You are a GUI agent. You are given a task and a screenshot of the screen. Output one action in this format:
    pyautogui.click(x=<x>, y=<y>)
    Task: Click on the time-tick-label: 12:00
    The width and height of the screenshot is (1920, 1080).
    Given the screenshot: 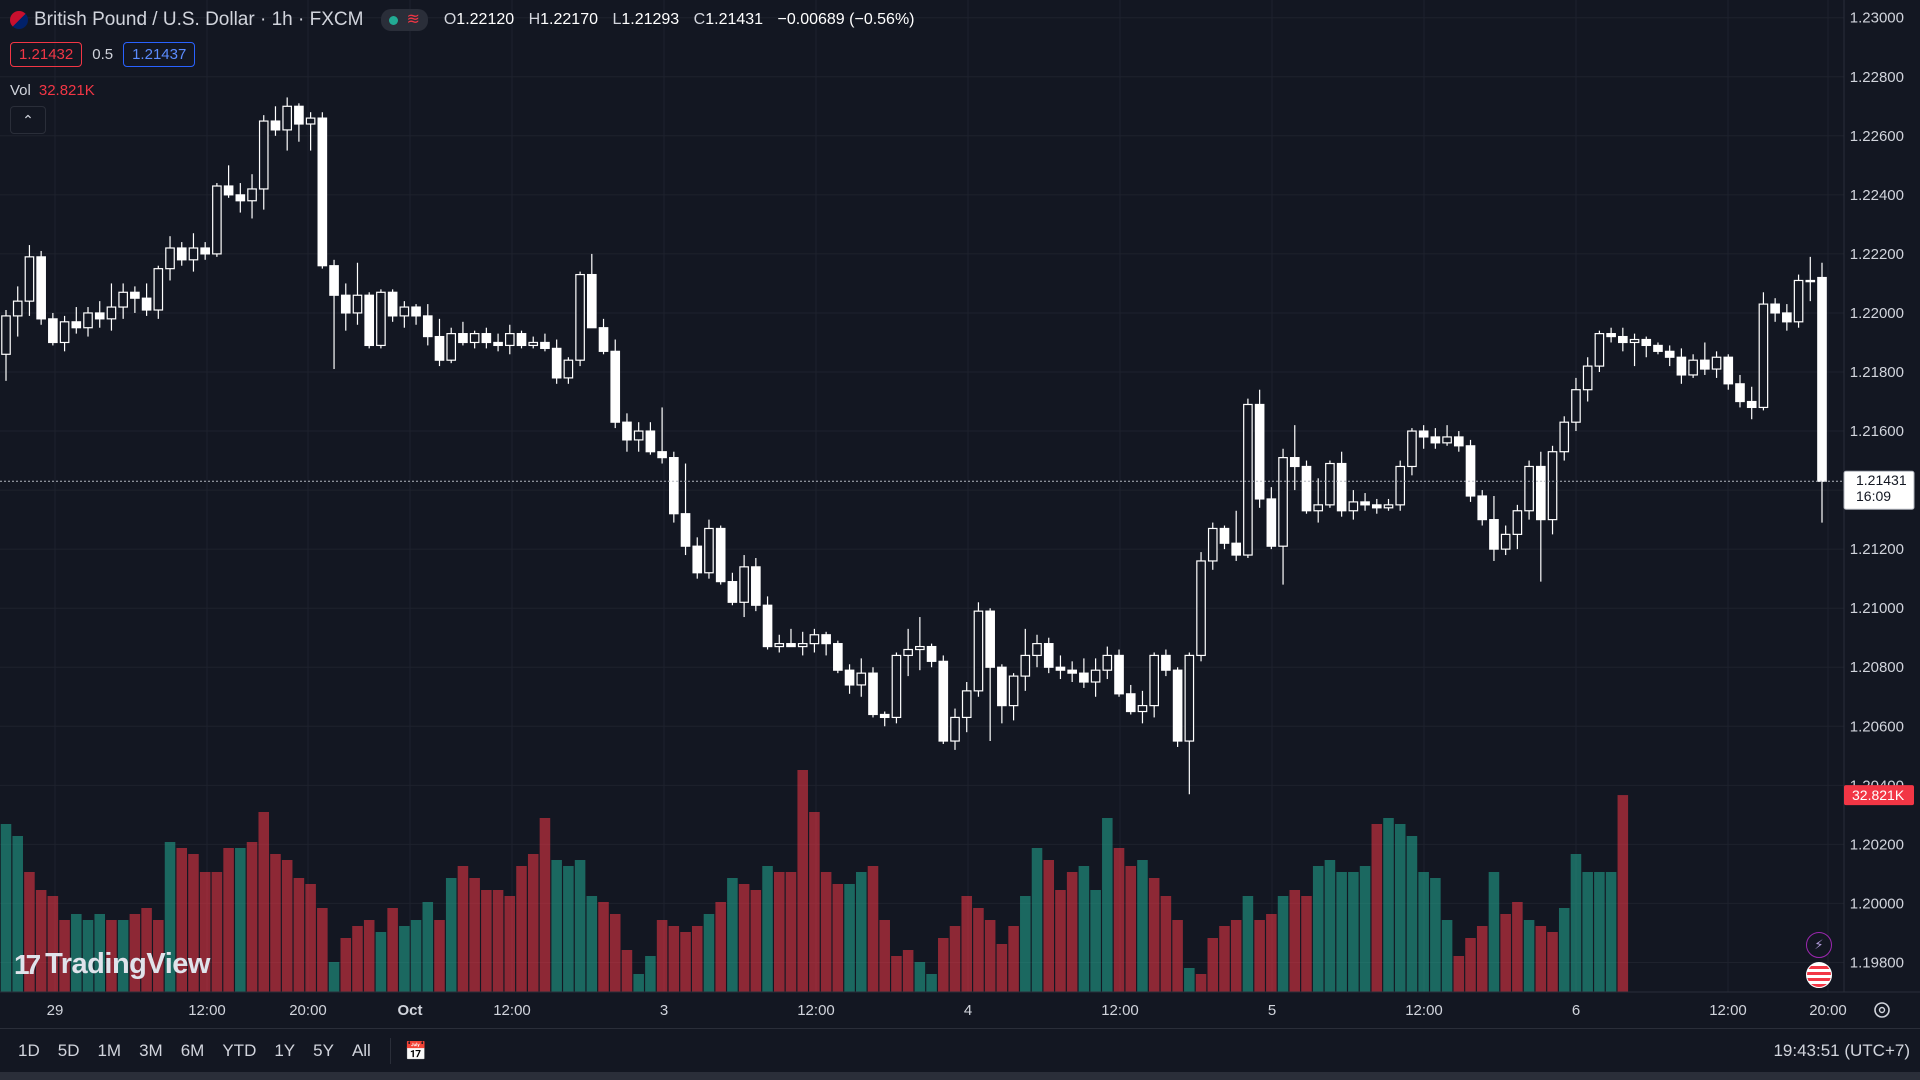 What is the action you would take?
    pyautogui.click(x=1424, y=1010)
    